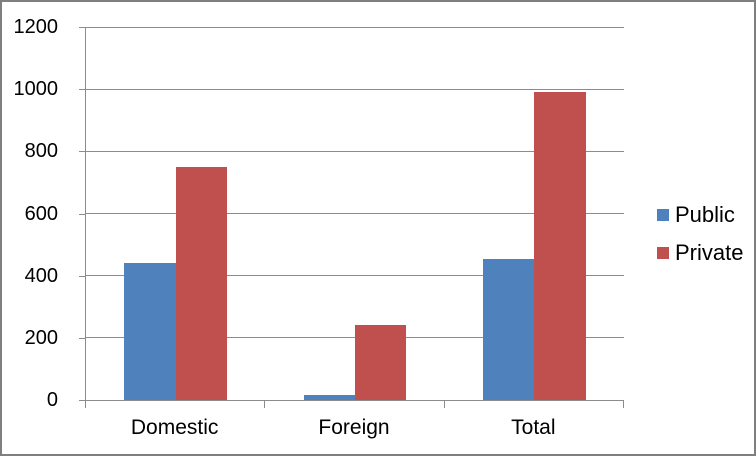 This screenshot has width=756, height=456. What do you see at coordinates (36, 27) in the screenshot?
I see `y-axis-label-1200: 1200` at bounding box center [36, 27].